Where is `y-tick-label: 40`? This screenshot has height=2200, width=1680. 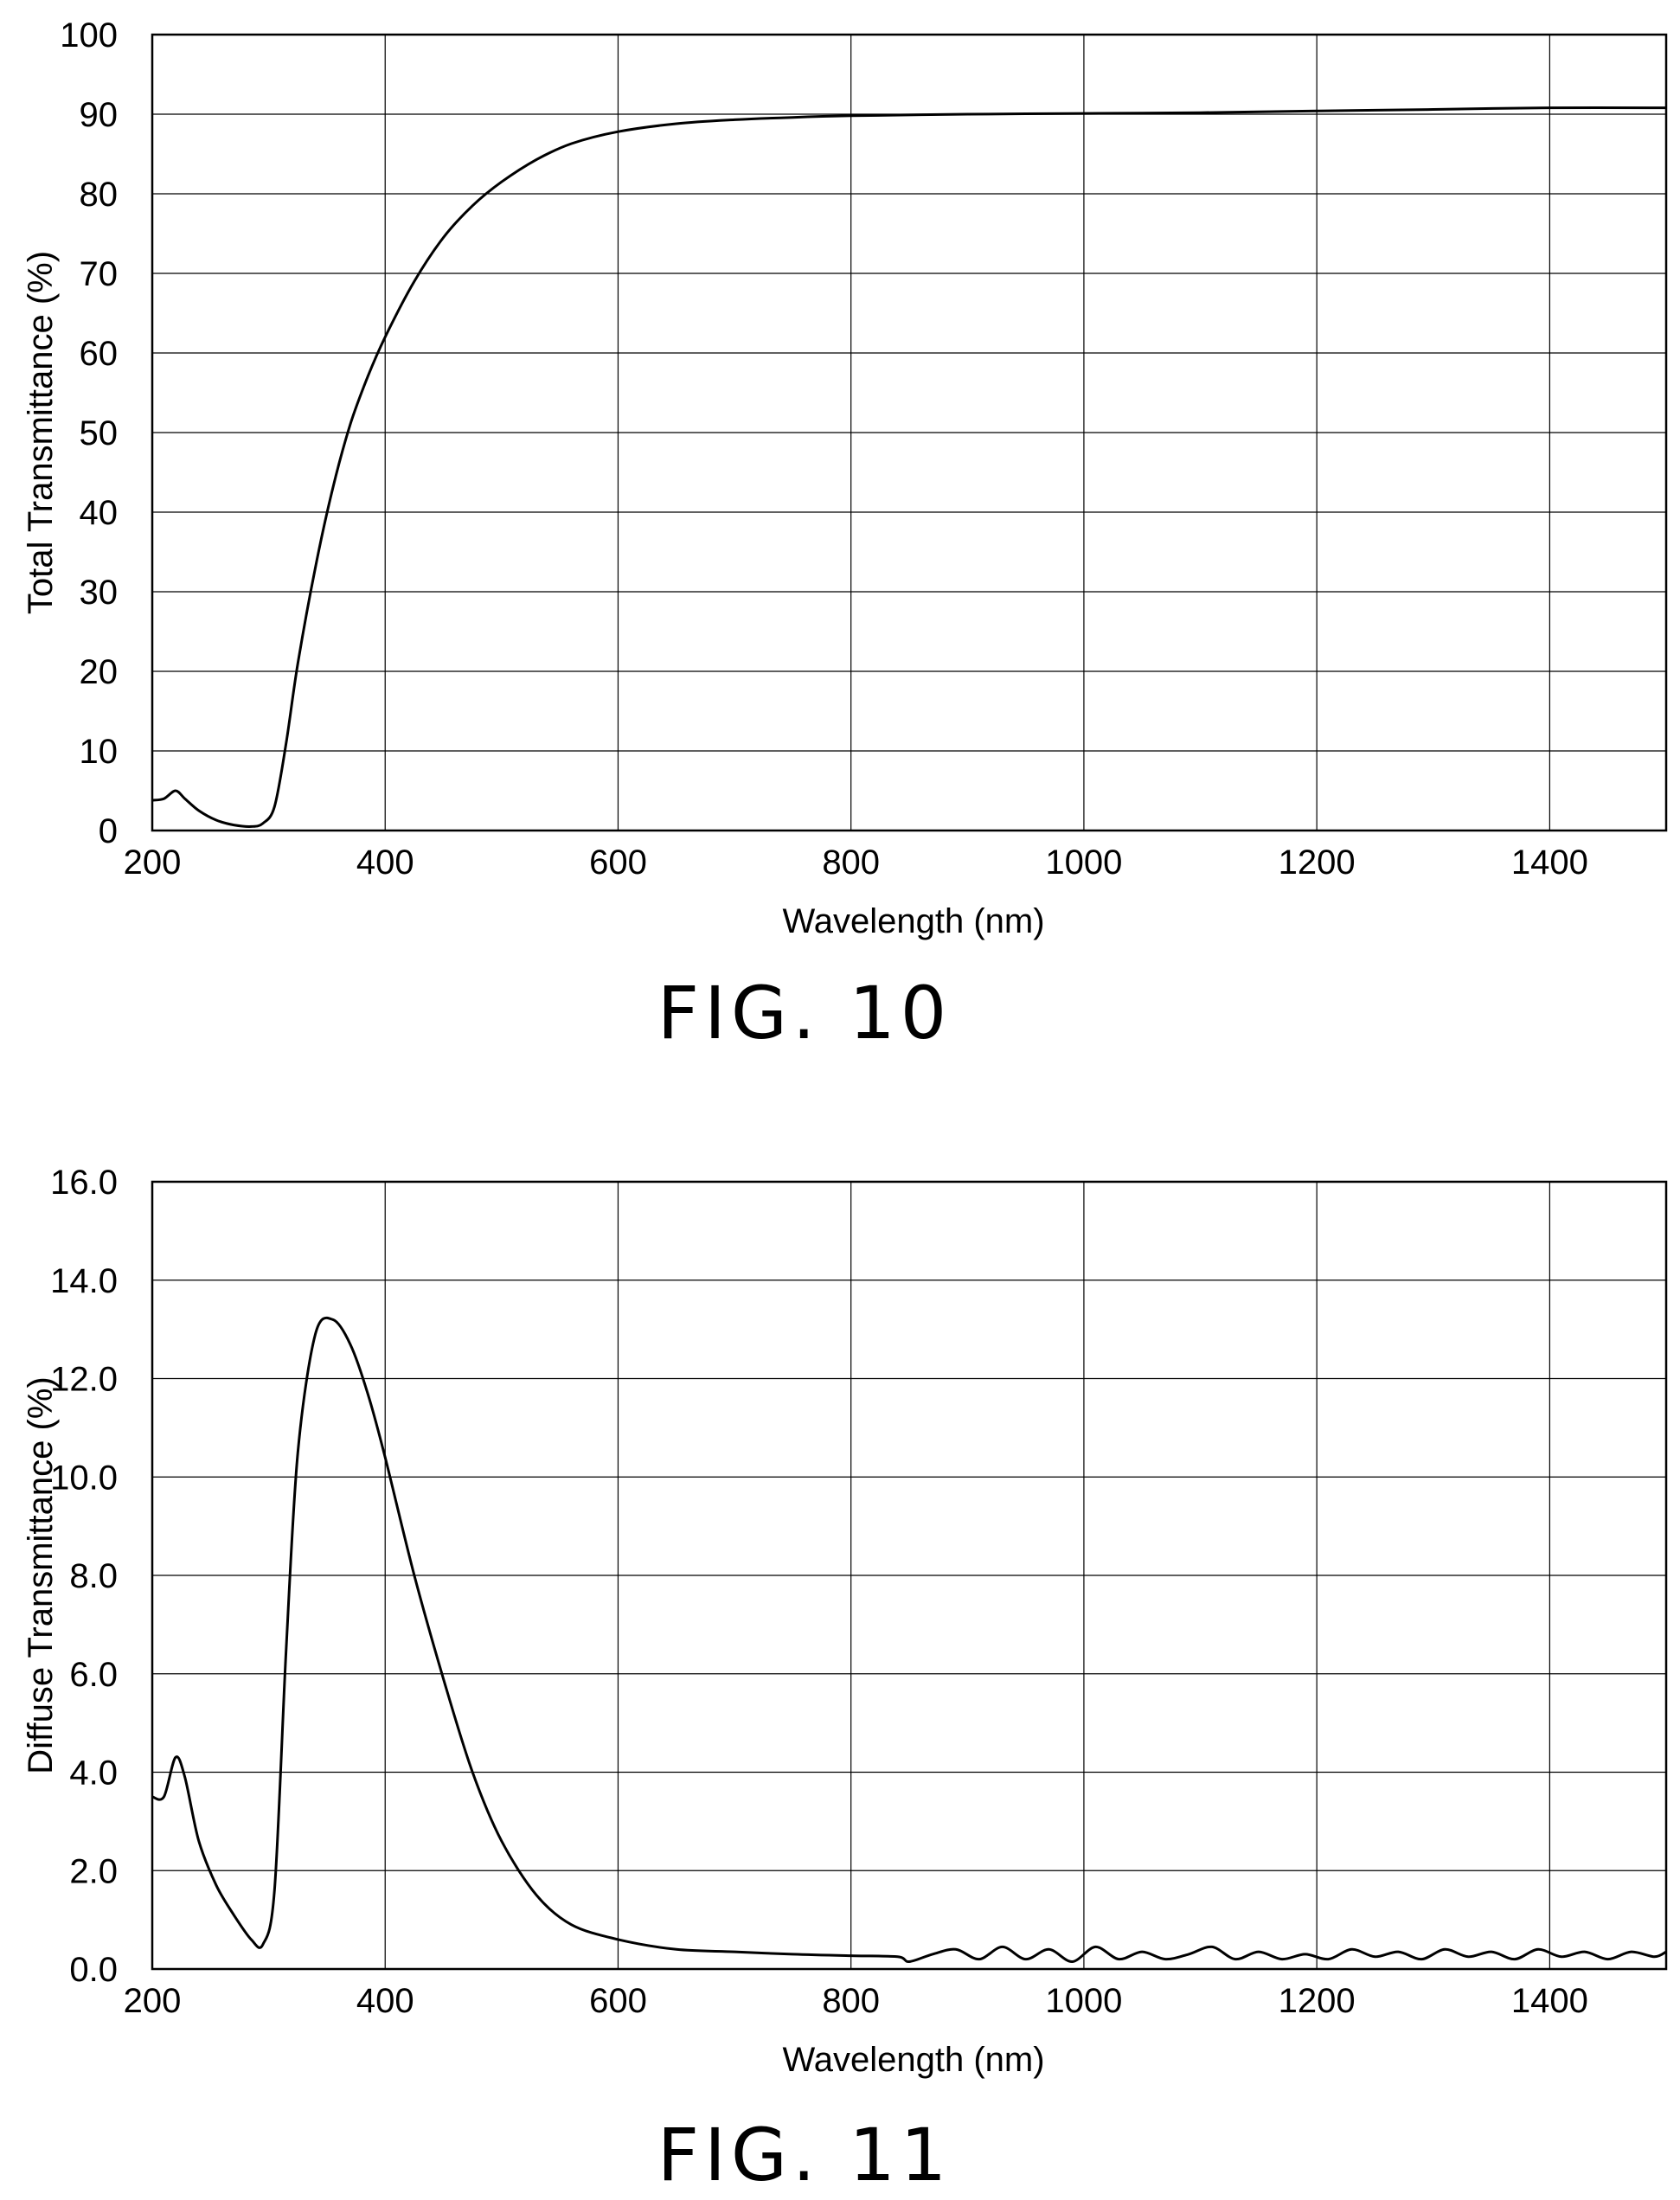
y-tick-label: 40 is located at coordinates (99, 513).